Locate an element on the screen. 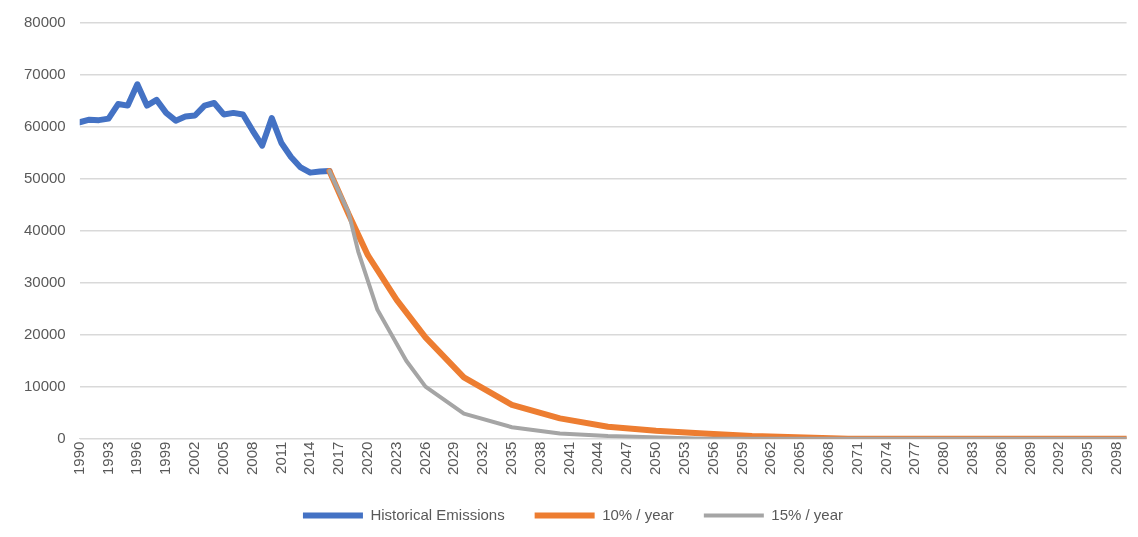 The height and width of the screenshot is (537, 1138). x-tick-label: 2032 is located at coordinates (482, 458).